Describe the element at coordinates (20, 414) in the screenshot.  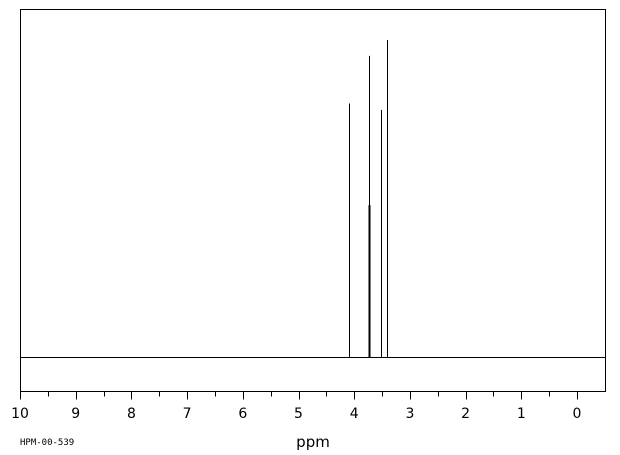
I see `tick-label-10: 10` at that location.